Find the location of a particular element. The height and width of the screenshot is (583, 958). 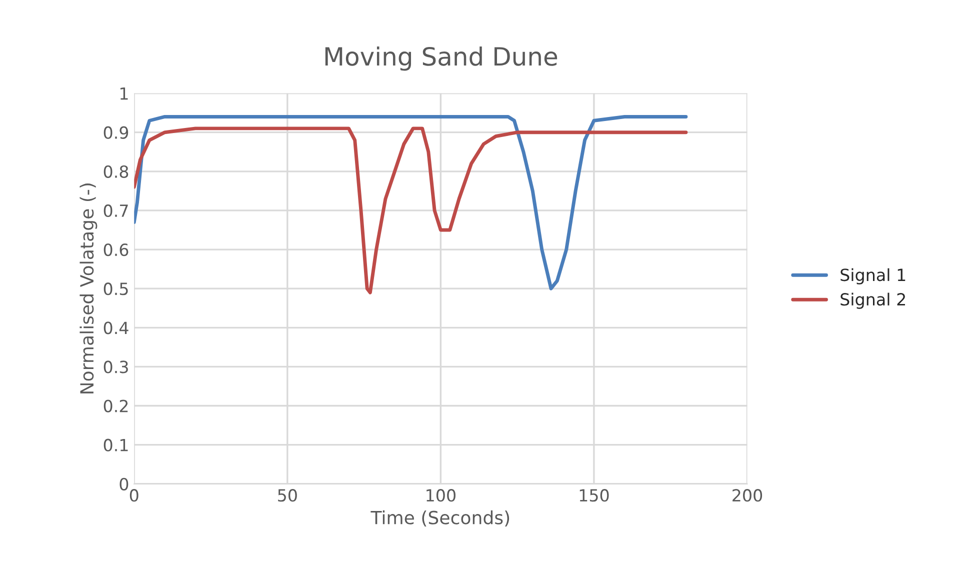

y-tick-label: 0.3 is located at coordinates (116, 367).